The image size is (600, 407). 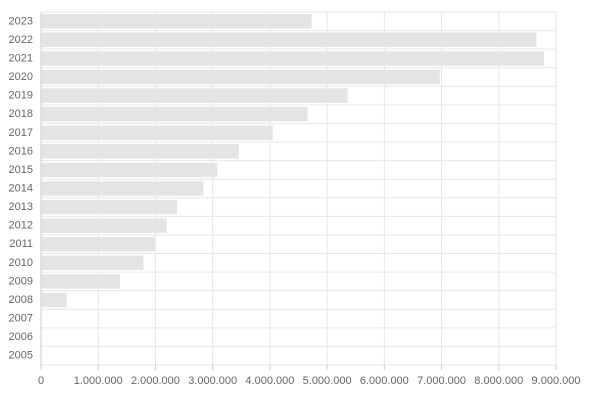 What do you see at coordinates (292, 58) in the screenshot?
I see `bar-2021` at bounding box center [292, 58].